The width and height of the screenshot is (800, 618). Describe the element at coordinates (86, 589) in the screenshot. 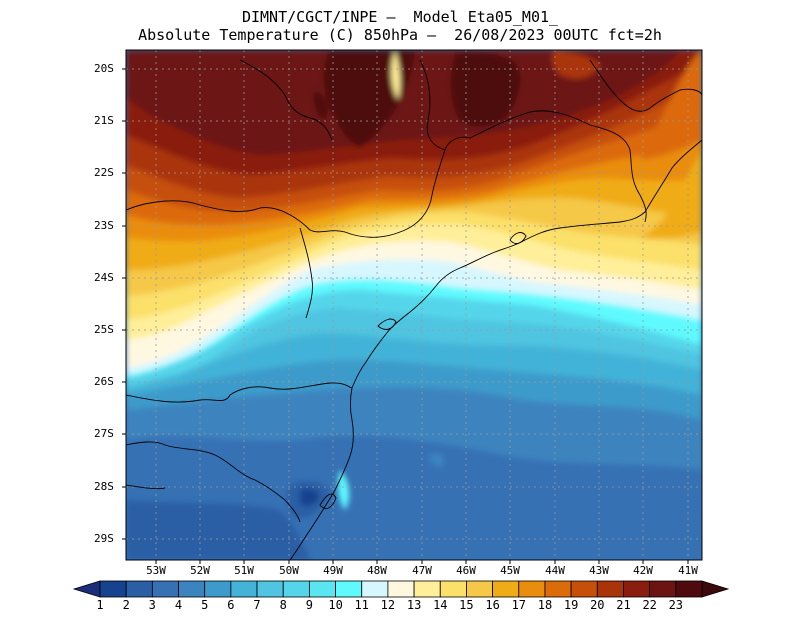

I see `colorbar-low-arrow` at that location.